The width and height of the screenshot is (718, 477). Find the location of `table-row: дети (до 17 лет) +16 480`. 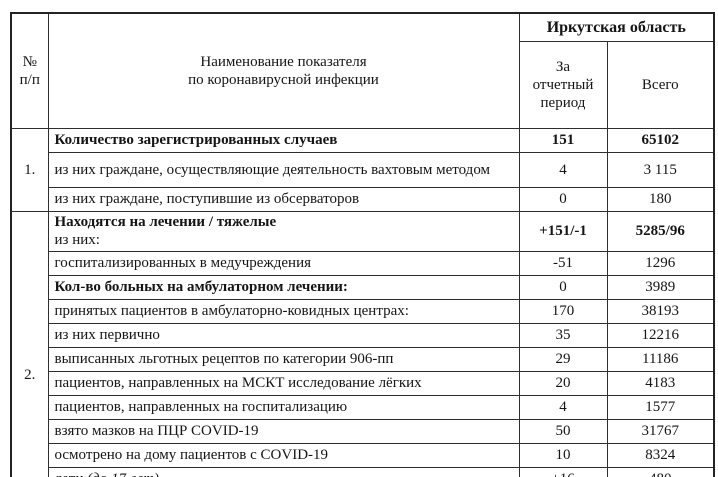

table-row: дети (до 17 лет) +16 480 is located at coordinates (363, 471).